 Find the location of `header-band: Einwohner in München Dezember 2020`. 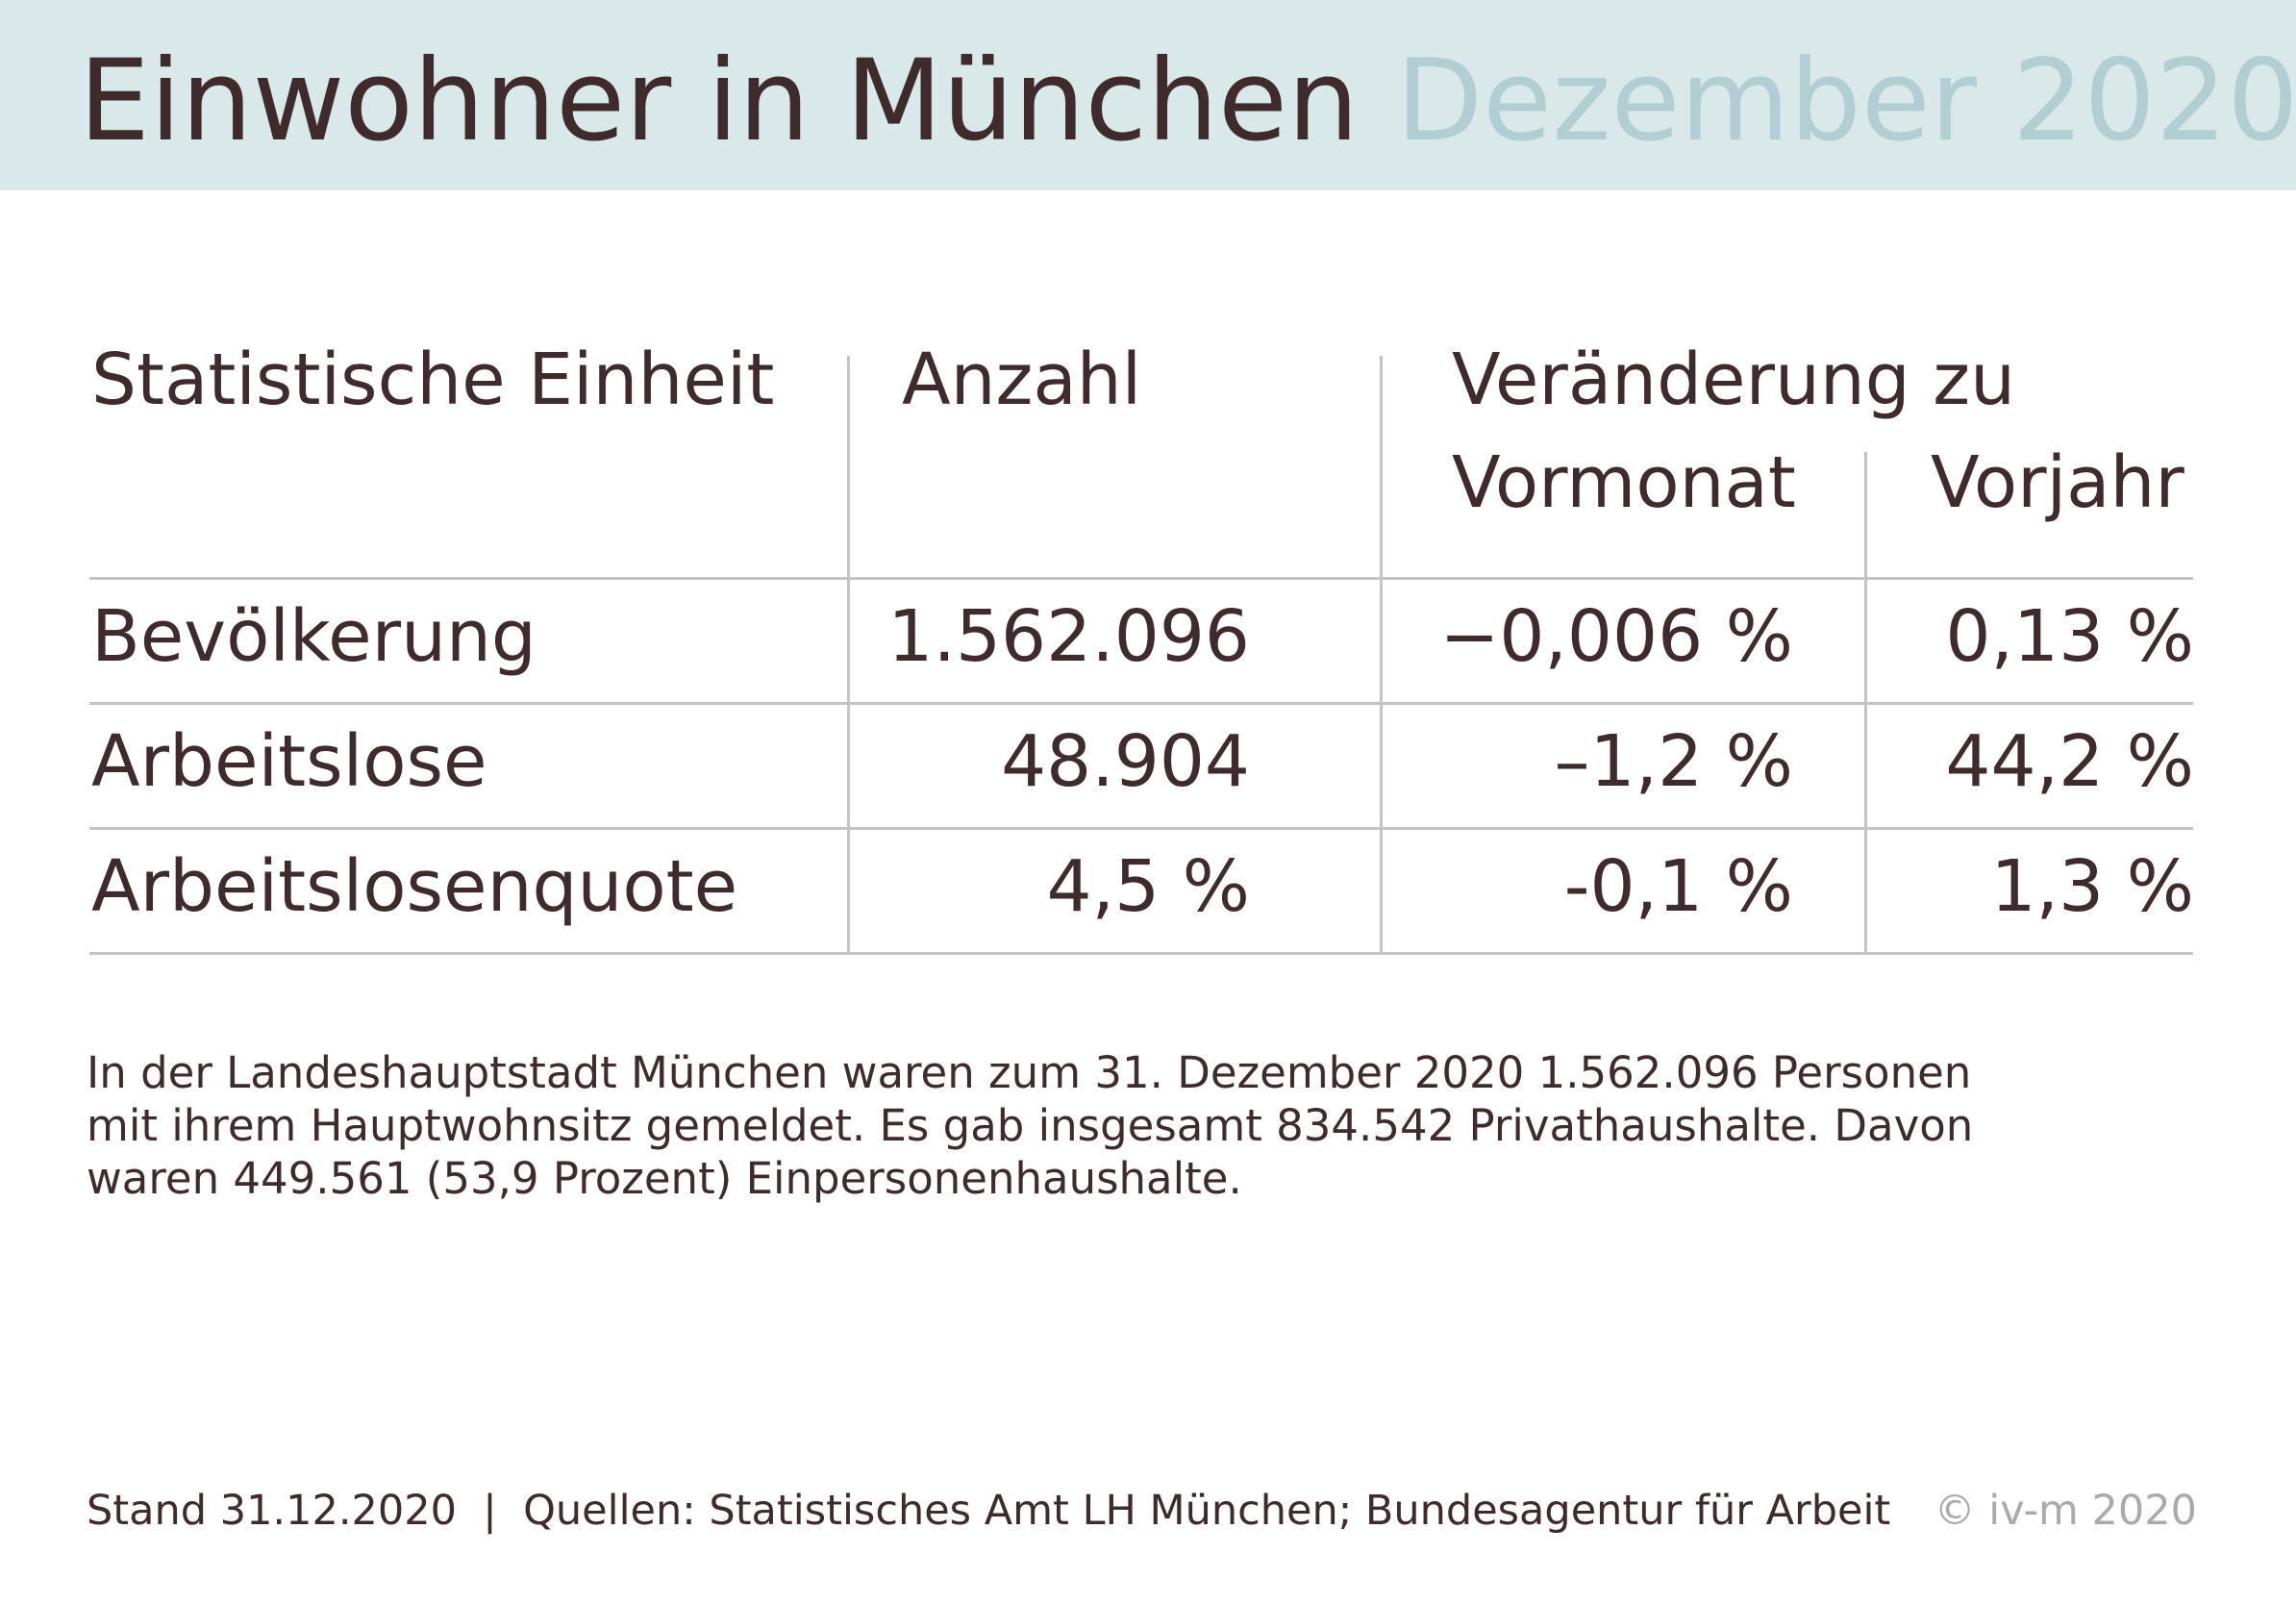

header-band: Einwohner in München Dezember 2020 is located at coordinates (1148, 95).